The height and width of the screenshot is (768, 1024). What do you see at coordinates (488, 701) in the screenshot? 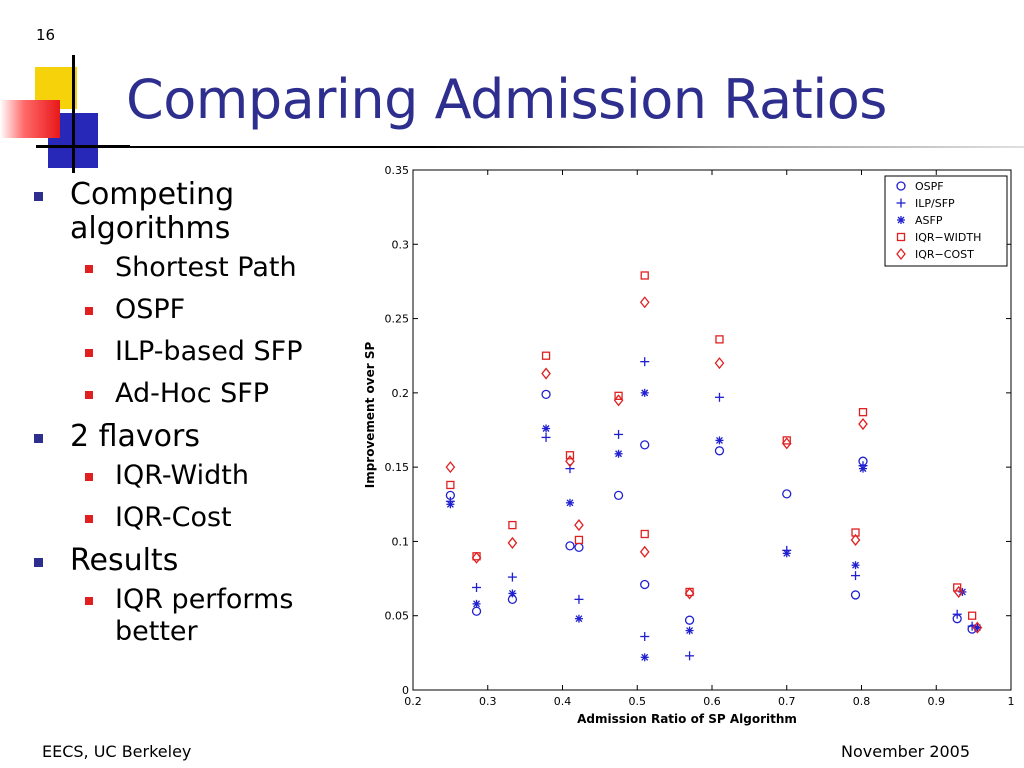
I see `x-tick-label: 0.3` at bounding box center [488, 701].